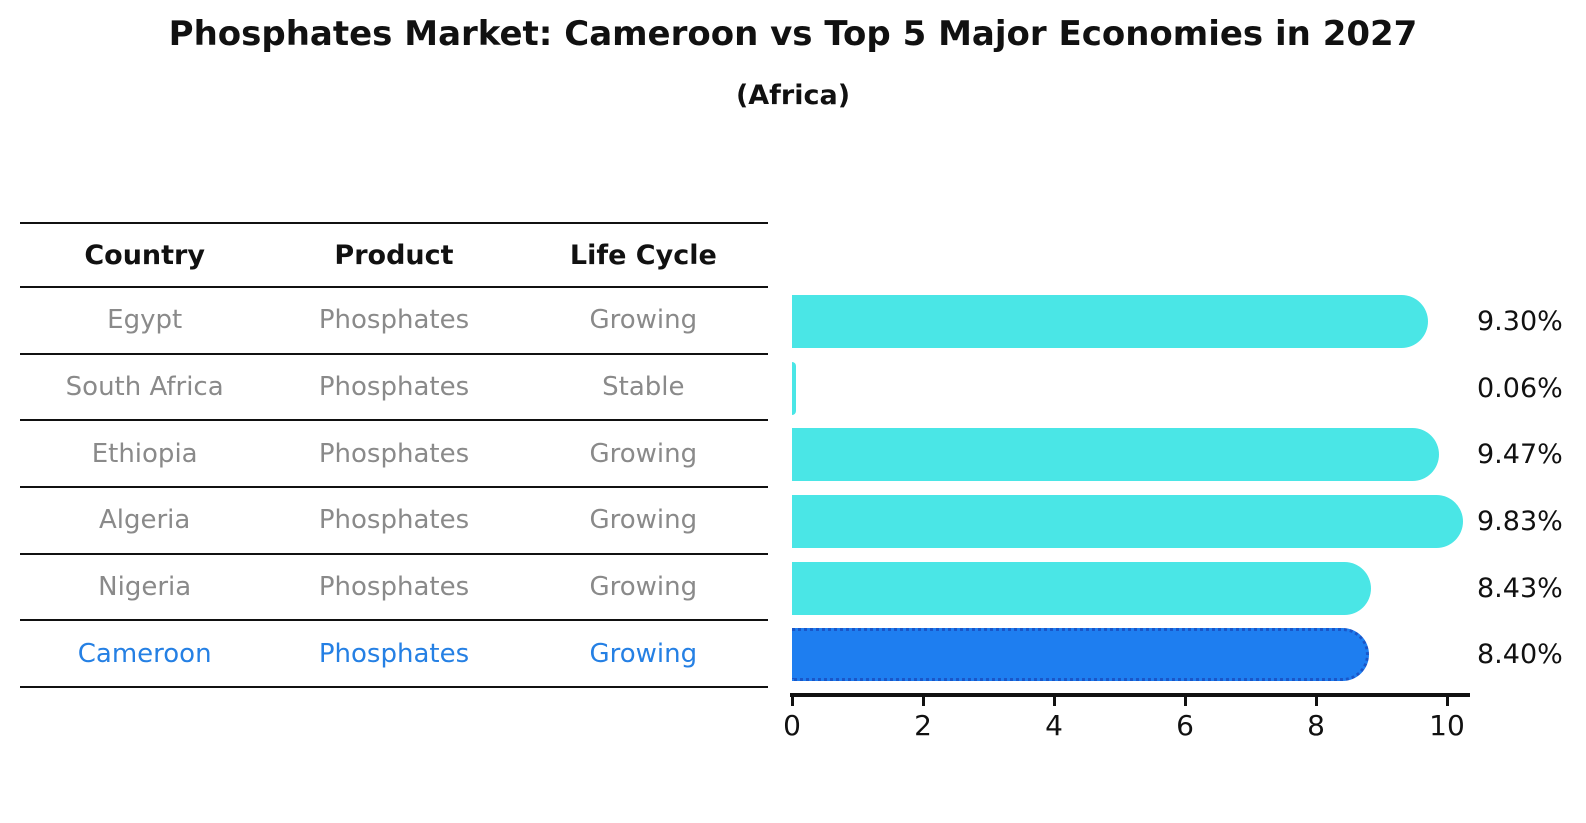 The height and width of the screenshot is (823, 1586). Describe the element at coordinates (1316, 725) in the screenshot. I see `x-tick-label: 8` at that location.